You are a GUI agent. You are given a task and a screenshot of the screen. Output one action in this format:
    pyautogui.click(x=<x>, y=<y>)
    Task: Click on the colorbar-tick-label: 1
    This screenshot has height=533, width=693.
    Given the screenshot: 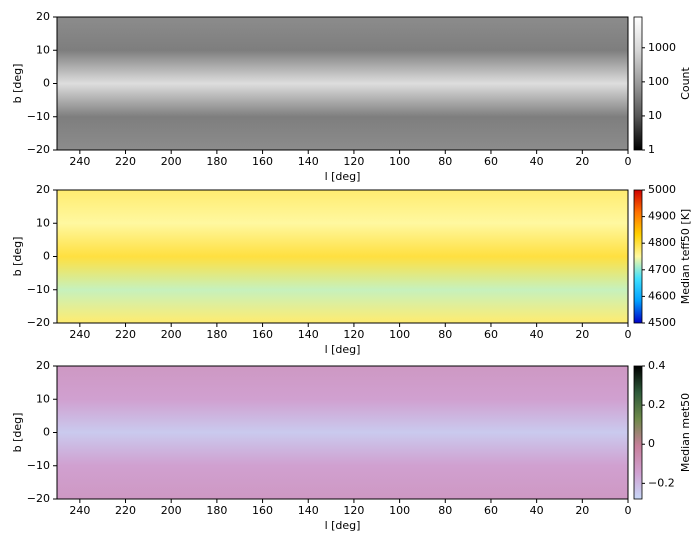 What is the action you would take?
    pyautogui.click(x=651, y=149)
    